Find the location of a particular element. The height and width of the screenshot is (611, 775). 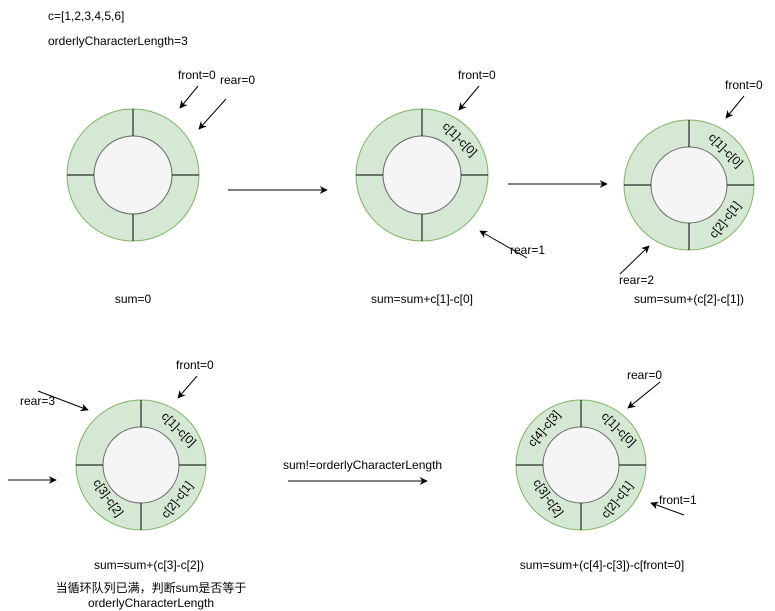

sum-label: sum=sum+(c[2]-c[1]) is located at coordinates (689, 299).